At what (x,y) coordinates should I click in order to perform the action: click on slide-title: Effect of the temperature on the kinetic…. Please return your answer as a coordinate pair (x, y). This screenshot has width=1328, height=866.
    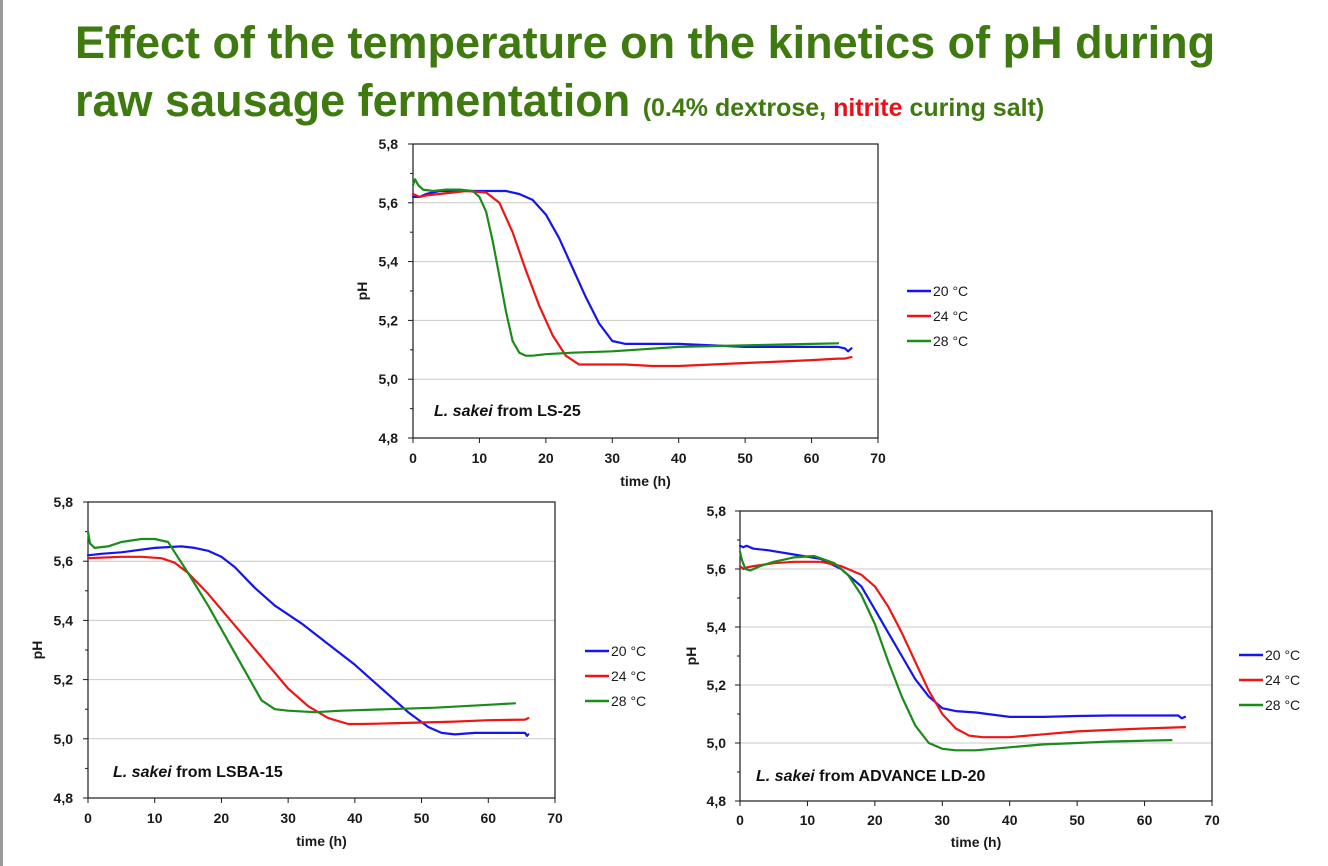
    Looking at the image, I should click on (695, 75).